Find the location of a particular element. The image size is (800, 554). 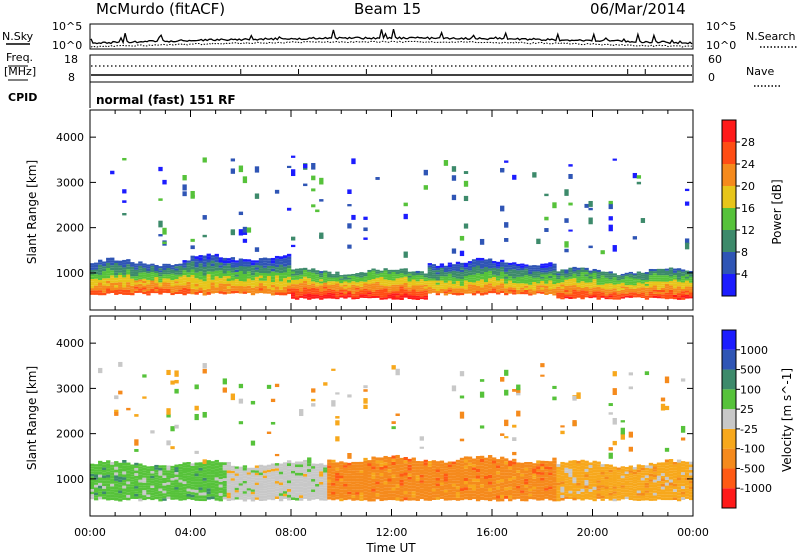

y-tick-label: 3000 is located at coordinates (70, 388).